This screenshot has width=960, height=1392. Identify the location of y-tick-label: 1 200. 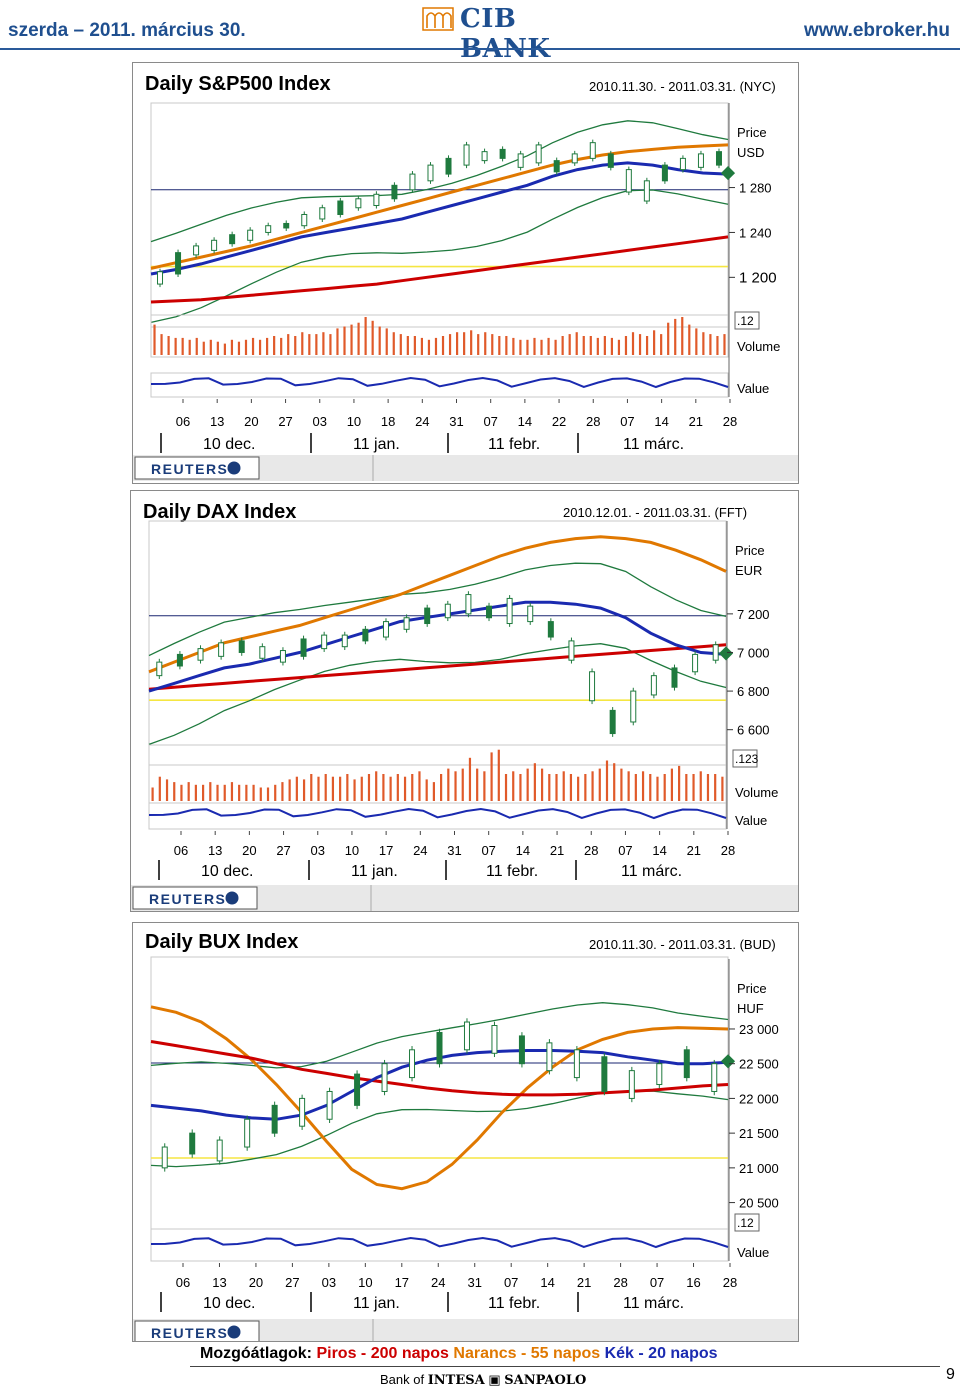
(758, 277).